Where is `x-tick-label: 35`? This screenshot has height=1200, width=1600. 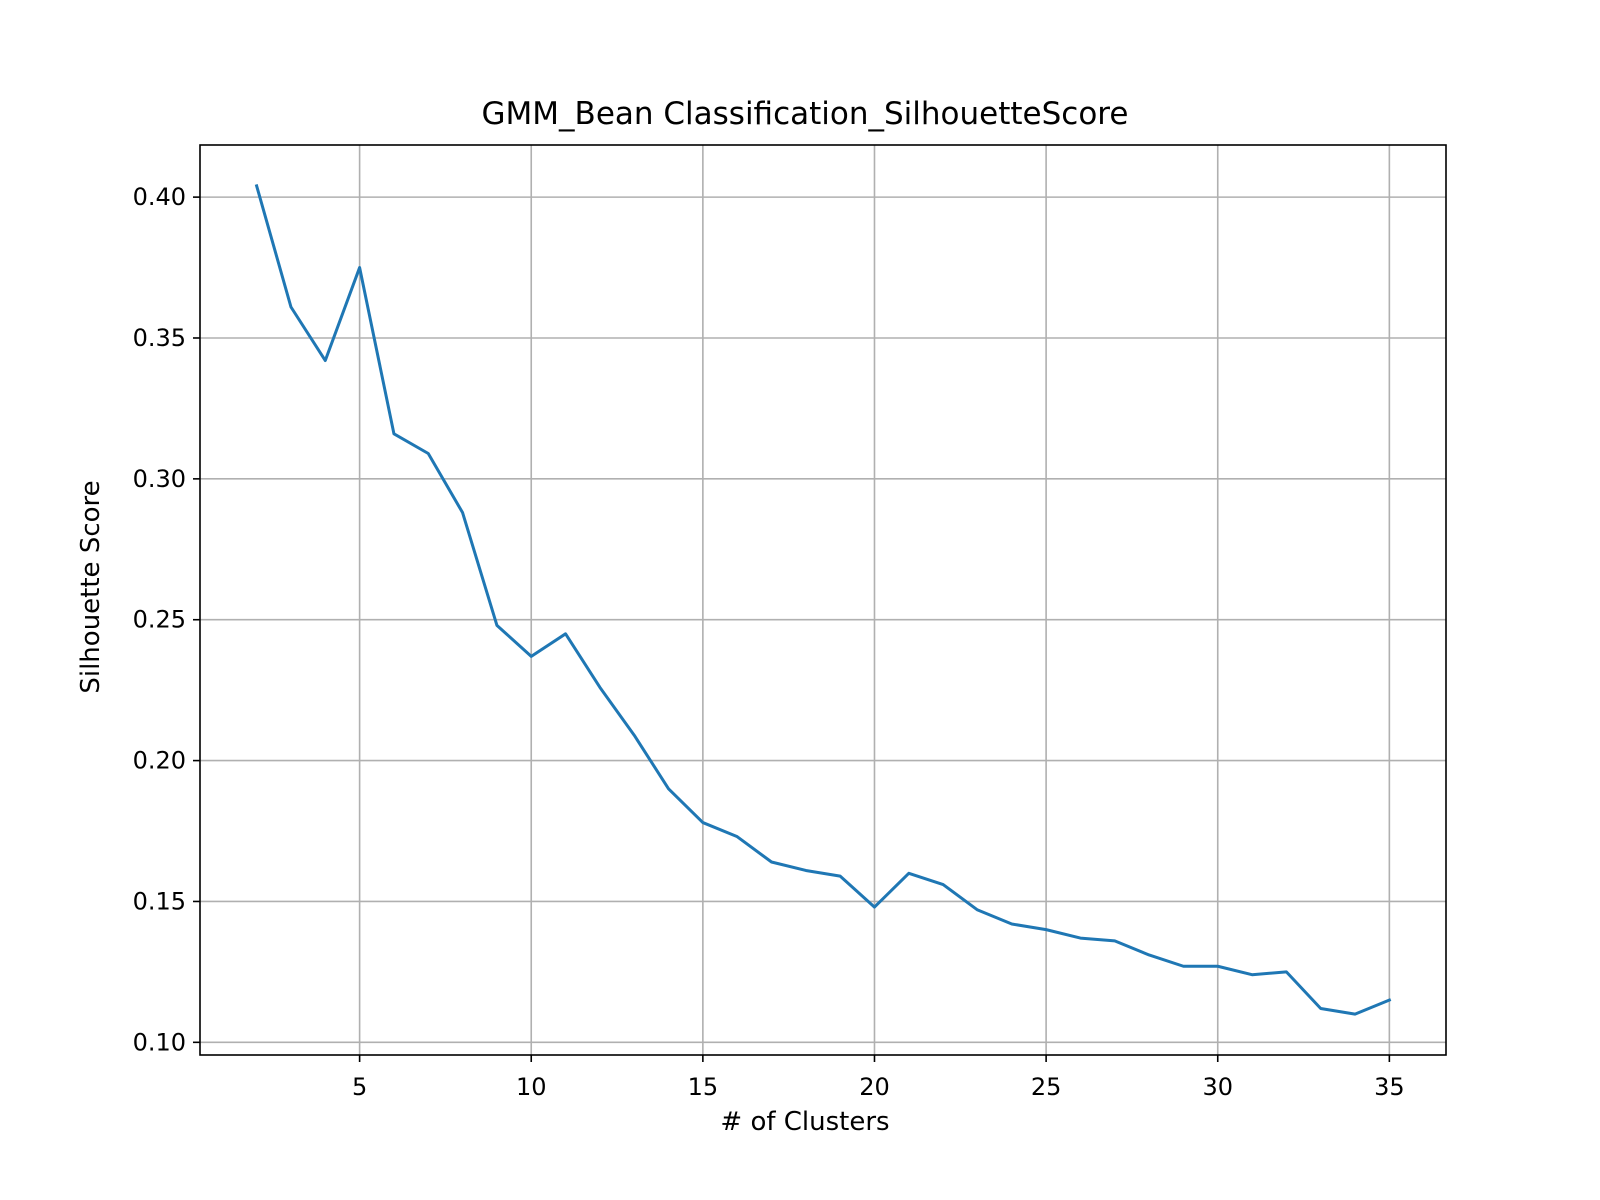 x-tick-label: 35 is located at coordinates (1389, 1087).